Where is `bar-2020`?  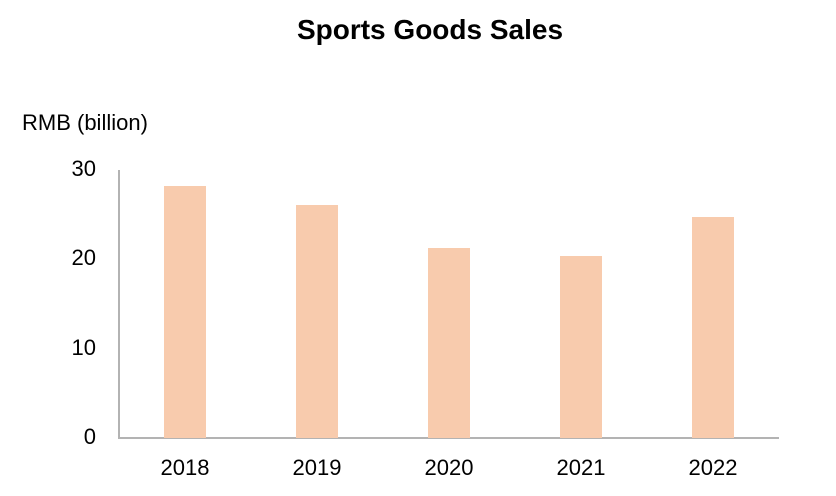 bar-2020 is located at coordinates (449, 342).